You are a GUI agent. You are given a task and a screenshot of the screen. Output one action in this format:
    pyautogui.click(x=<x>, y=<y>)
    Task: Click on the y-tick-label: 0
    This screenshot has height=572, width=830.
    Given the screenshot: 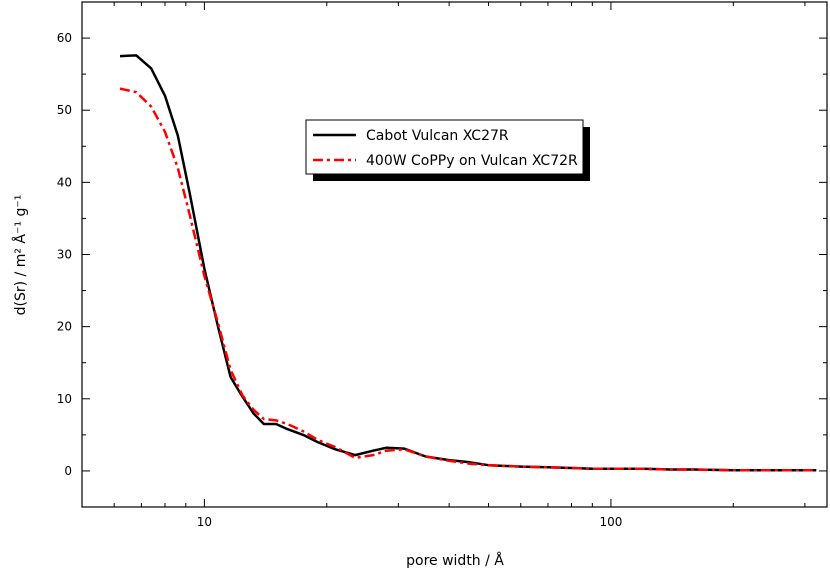 What is the action you would take?
    pyautogui.click(x=68, y=471)
    